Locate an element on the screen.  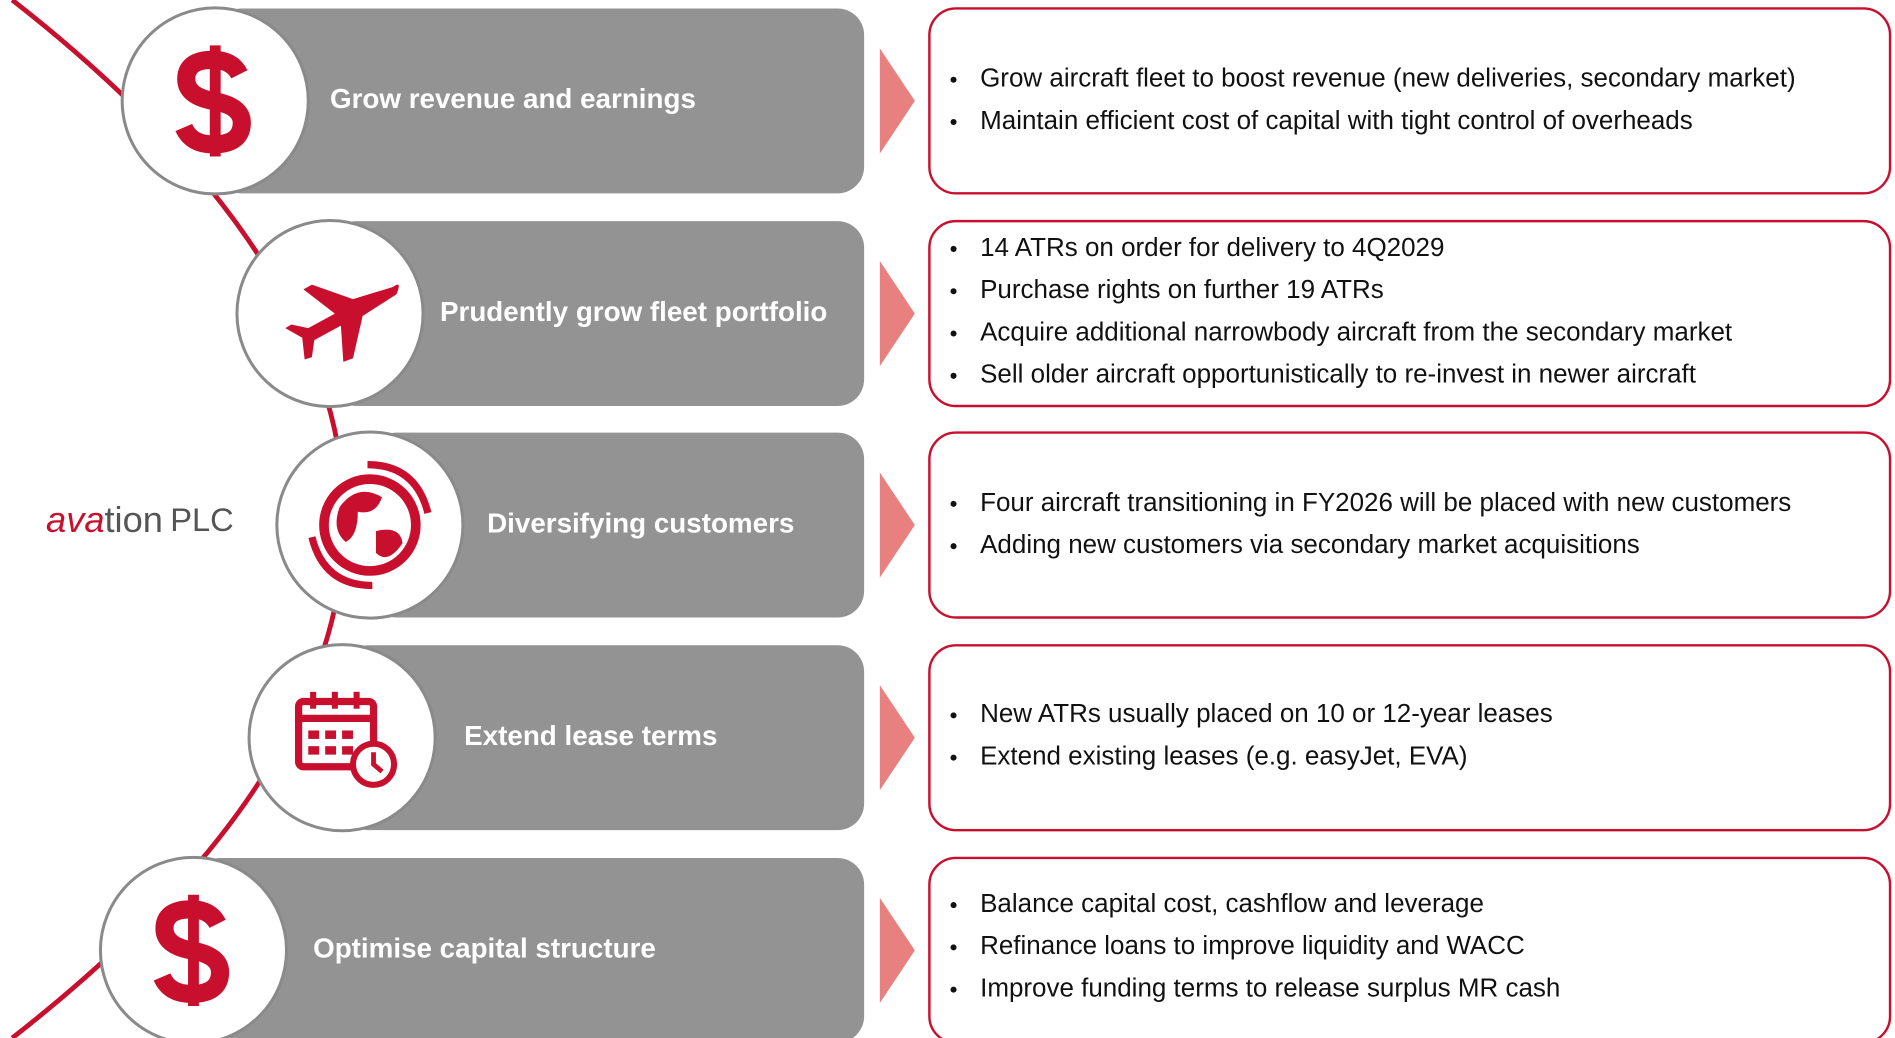
globe-arrow is located at coordinates (370, 525).